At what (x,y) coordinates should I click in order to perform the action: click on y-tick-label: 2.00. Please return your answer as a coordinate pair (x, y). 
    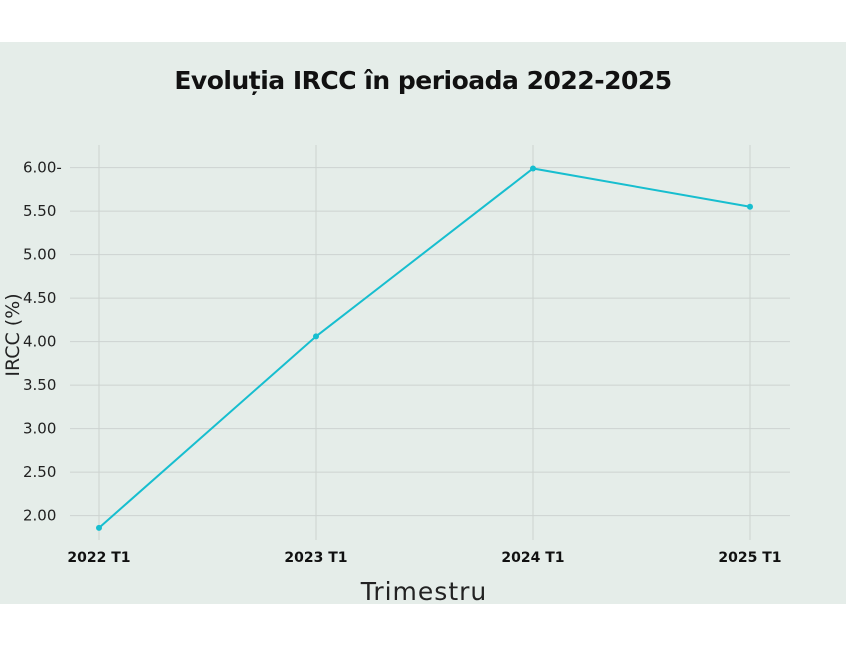
    Looking at the image, I should click on (39, 516).